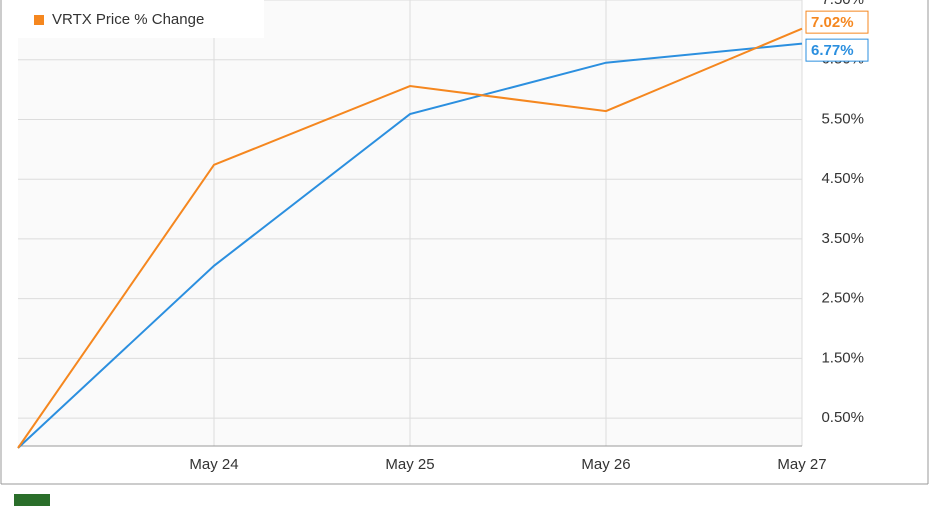 This screenshot has width=931, height=506. Describe the element at coordinates (409, 464) in the screenshot. I see `x-tick-label: May 25` at that location.